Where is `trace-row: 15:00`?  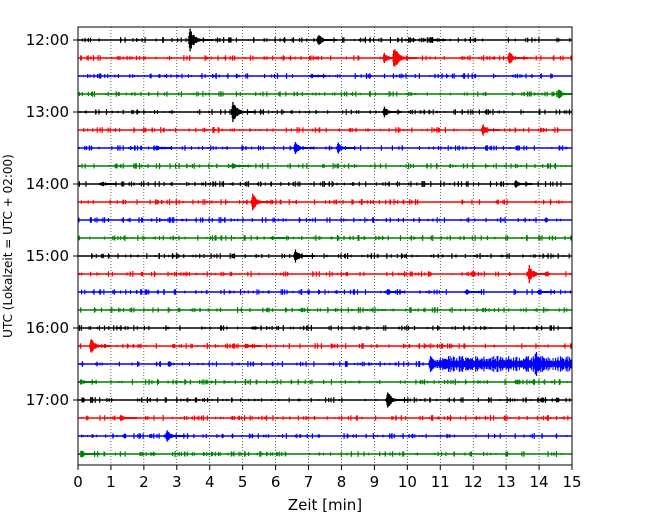
trace-row: 15:00 is located at coordinates (325, 256).